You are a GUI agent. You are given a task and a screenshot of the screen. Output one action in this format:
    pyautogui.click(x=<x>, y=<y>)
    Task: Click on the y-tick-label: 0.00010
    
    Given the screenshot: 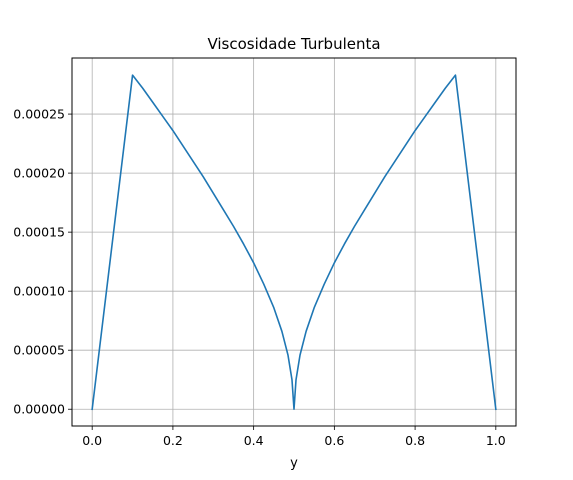 What is the action you would take?
    pyautogui.click(x=39, y=291)
    